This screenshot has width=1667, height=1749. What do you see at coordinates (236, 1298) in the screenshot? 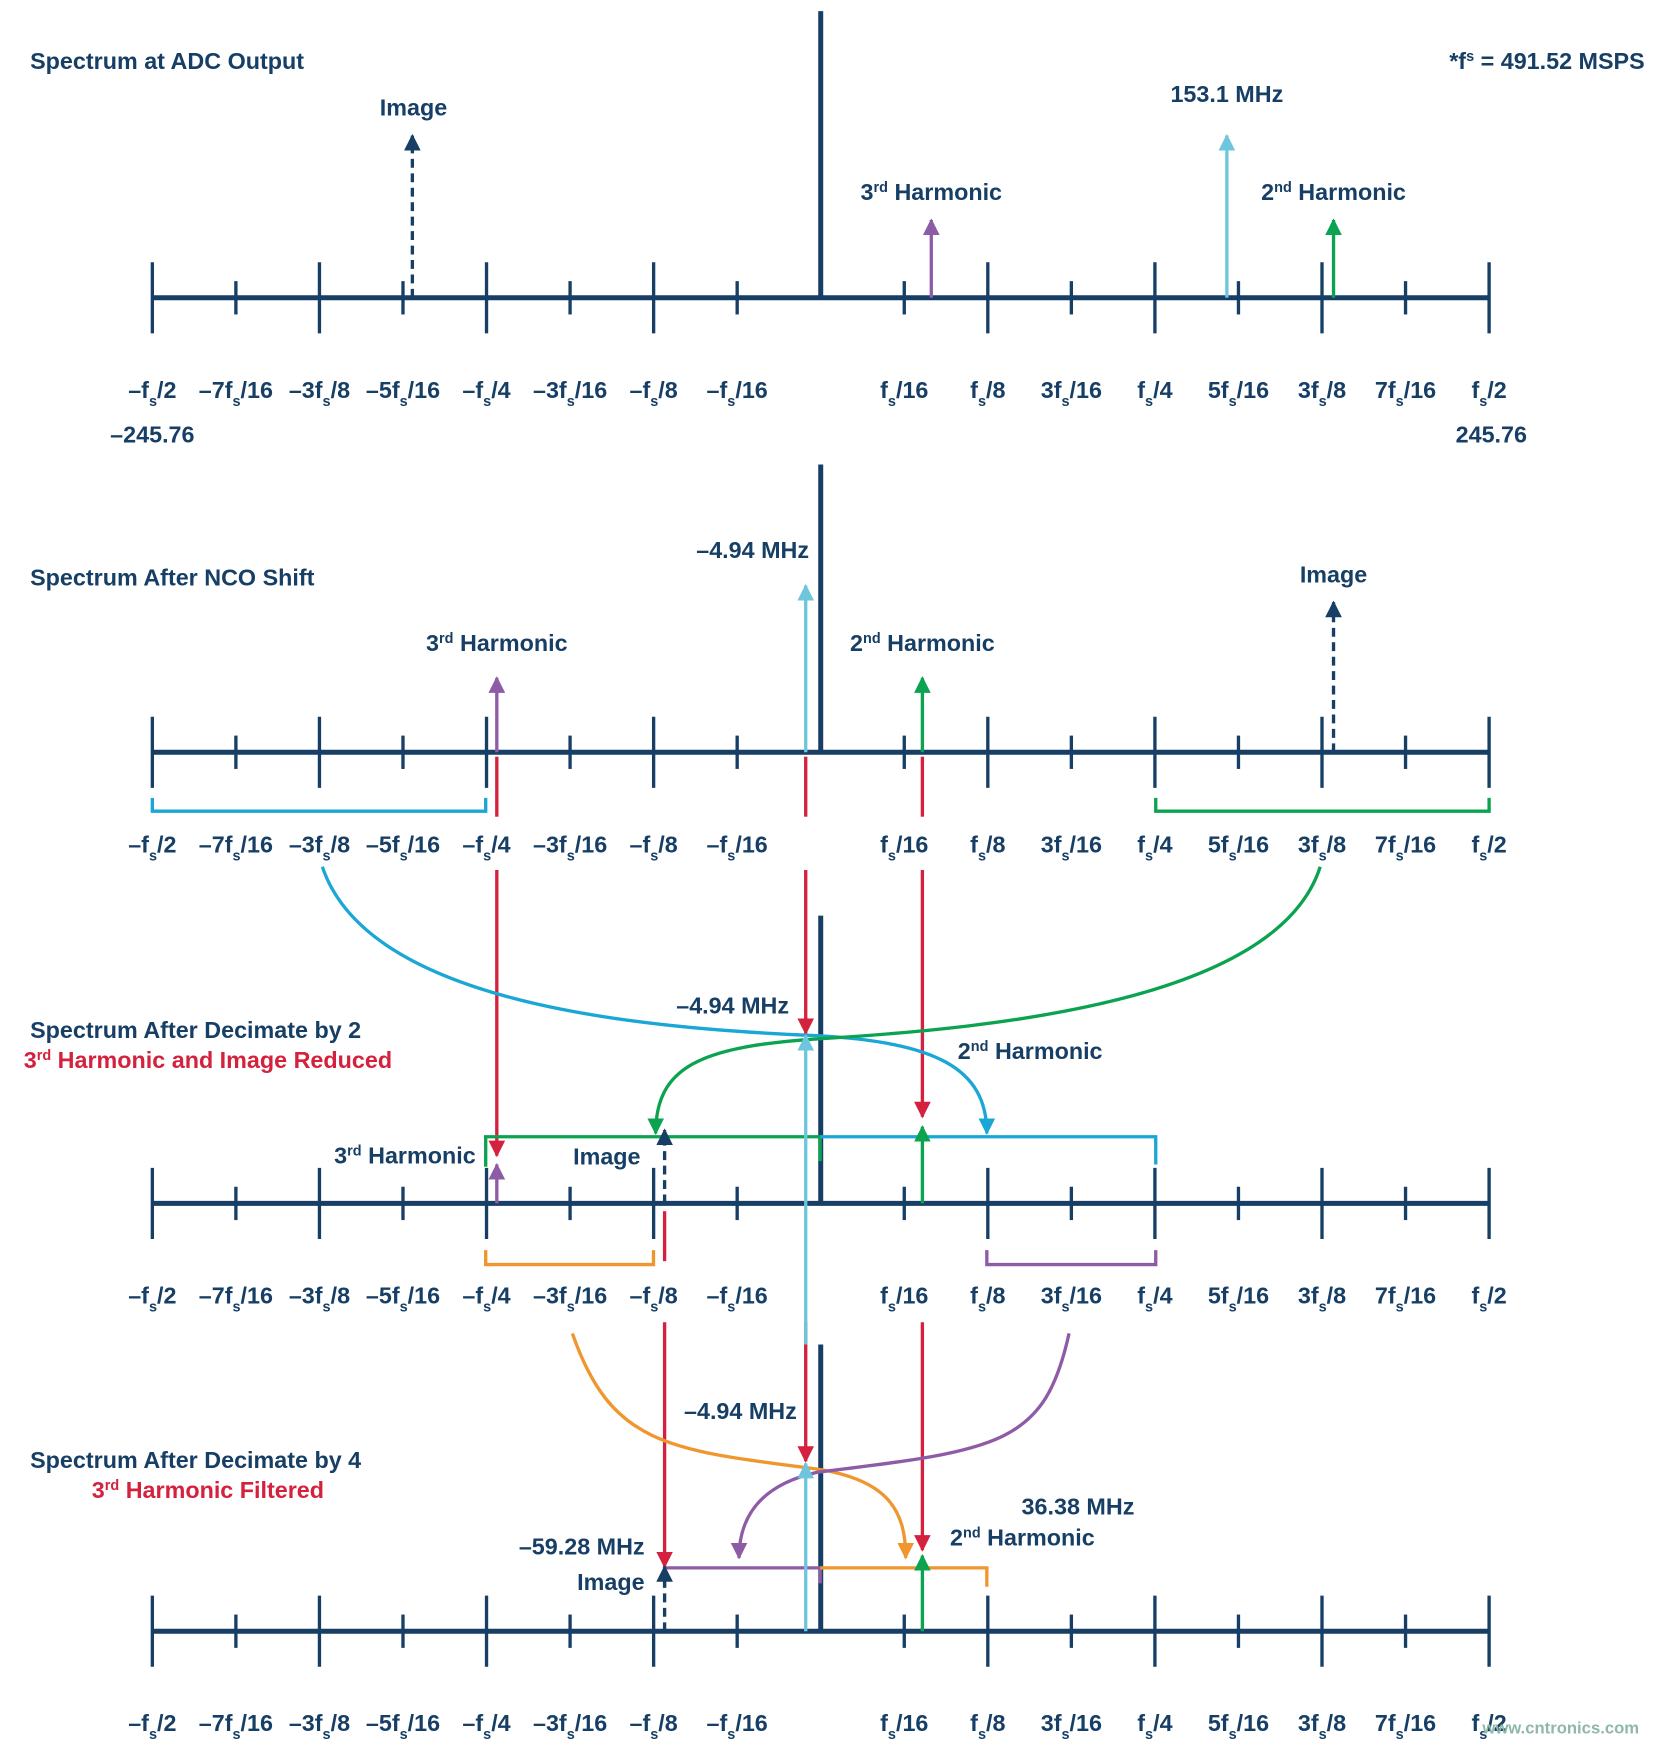
I see `axis-label: –7fs/16` at bounding box center [236, 1298].